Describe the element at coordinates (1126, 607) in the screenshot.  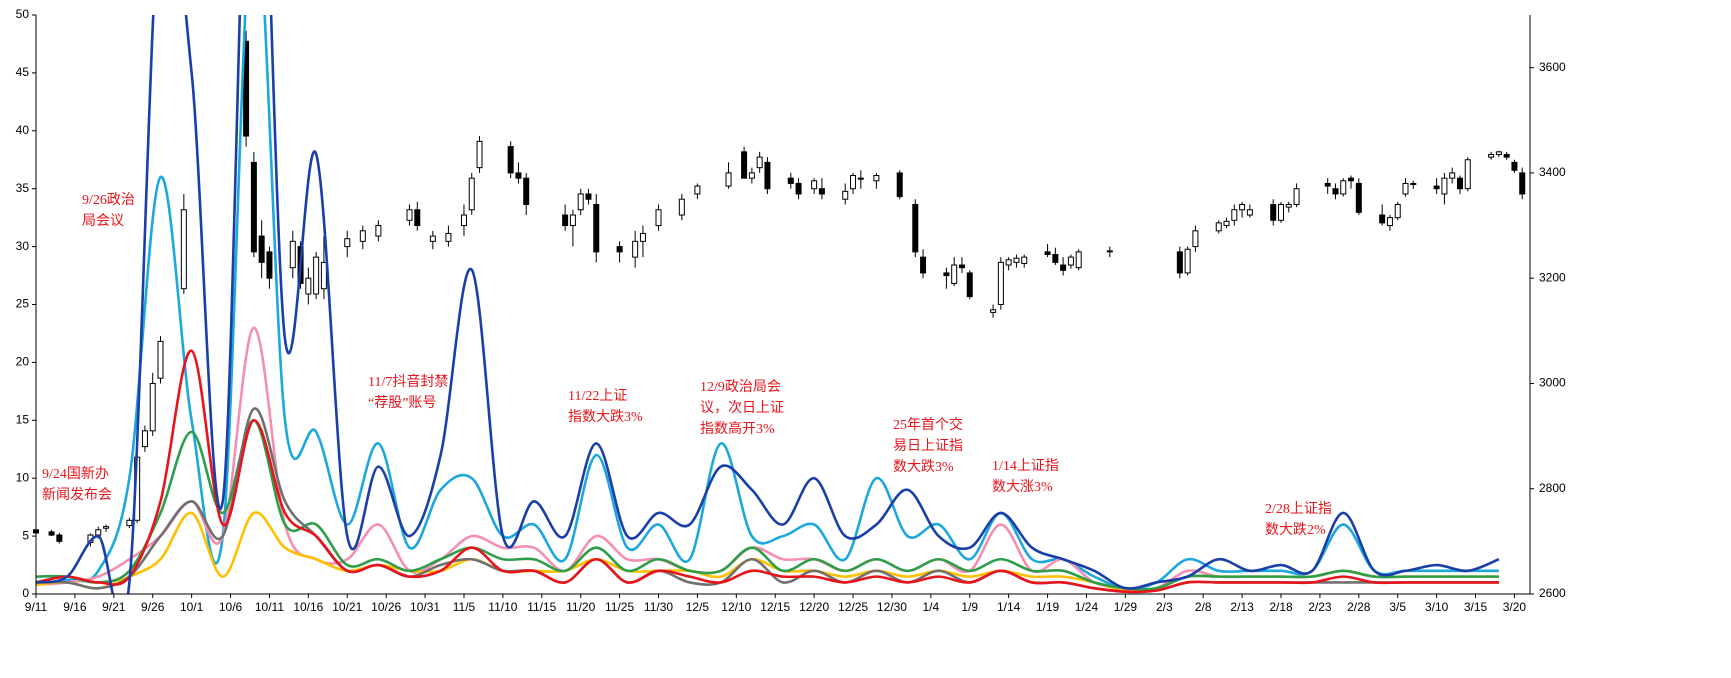
I see `x-tick-label: 1/29` at that location.